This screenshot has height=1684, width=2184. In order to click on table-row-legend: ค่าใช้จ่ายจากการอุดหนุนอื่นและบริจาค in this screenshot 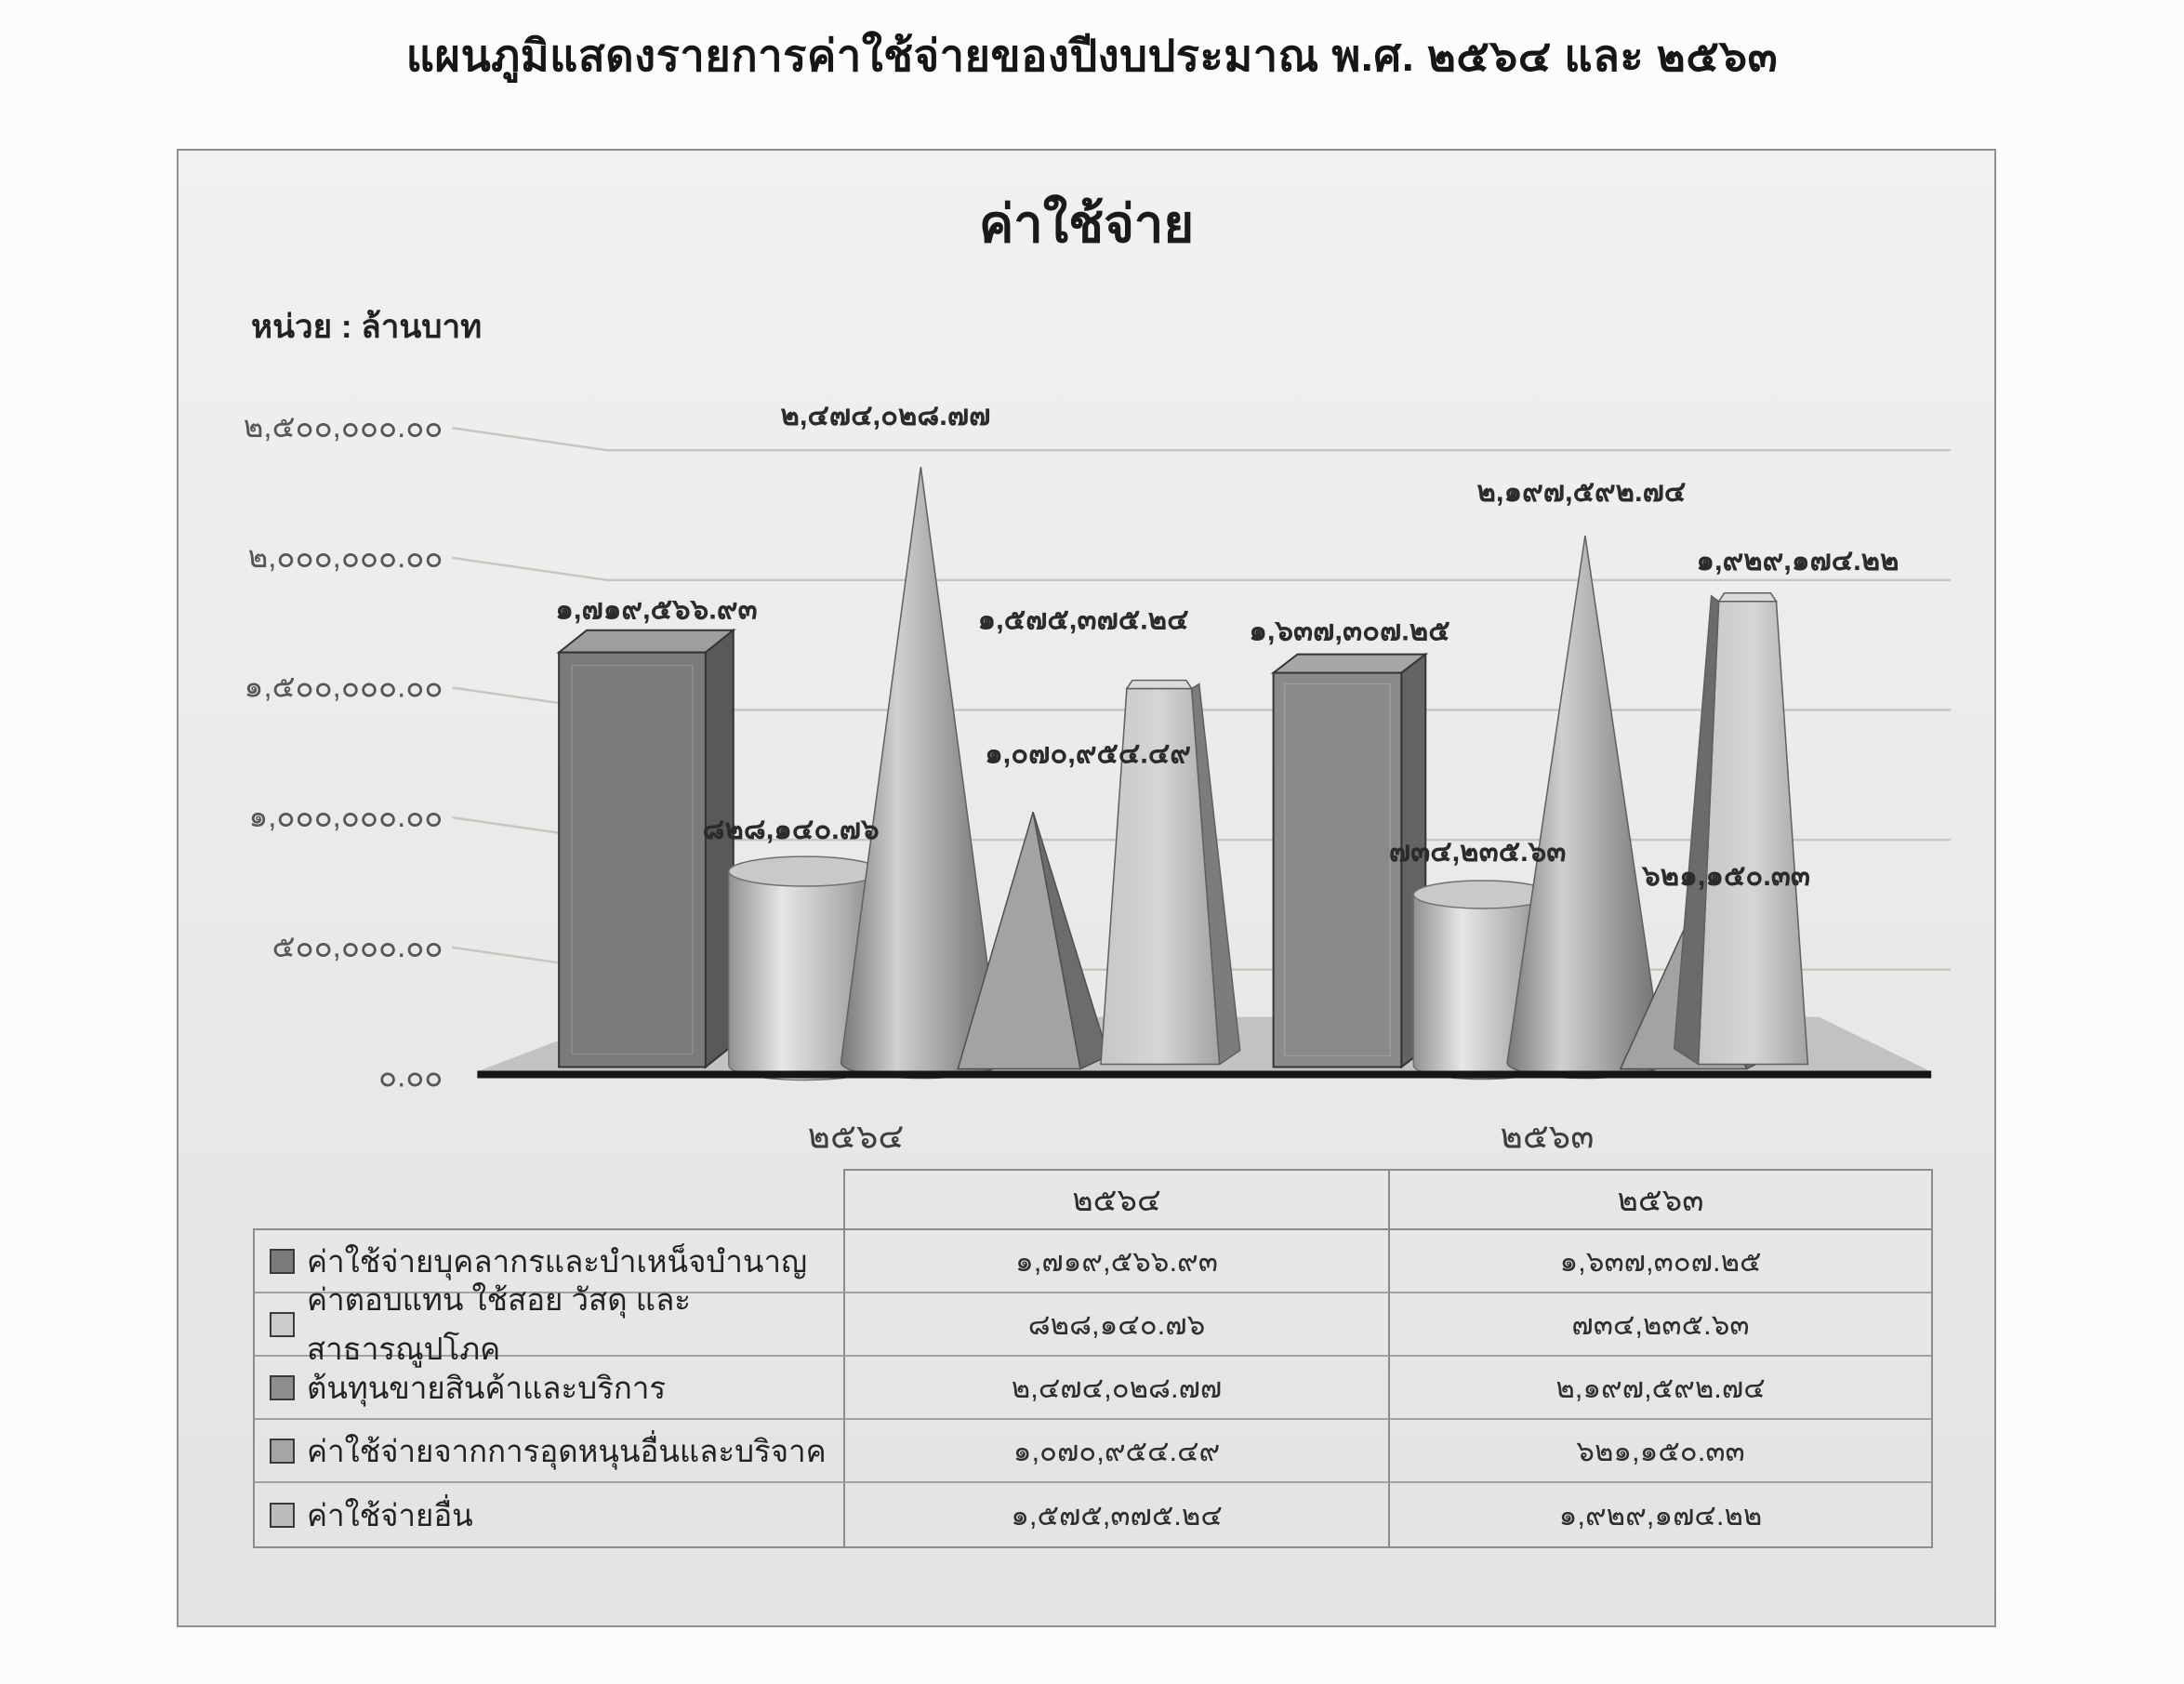, I will do `click(550, 1451)`.